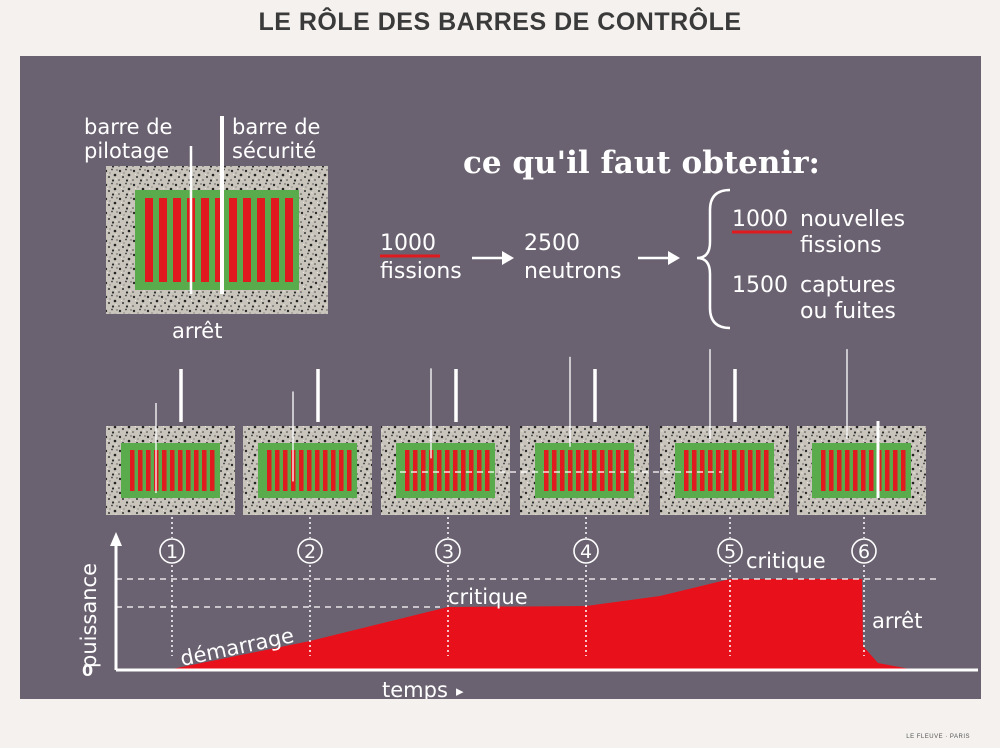 This screenshot has height=748, width=1000. What do you see at coordinates (500, 22) in the screenshot?
I see `poster-title: LE RÔLE DES BARRES DE CONTRÔLE` at bounding box center [500, 22].